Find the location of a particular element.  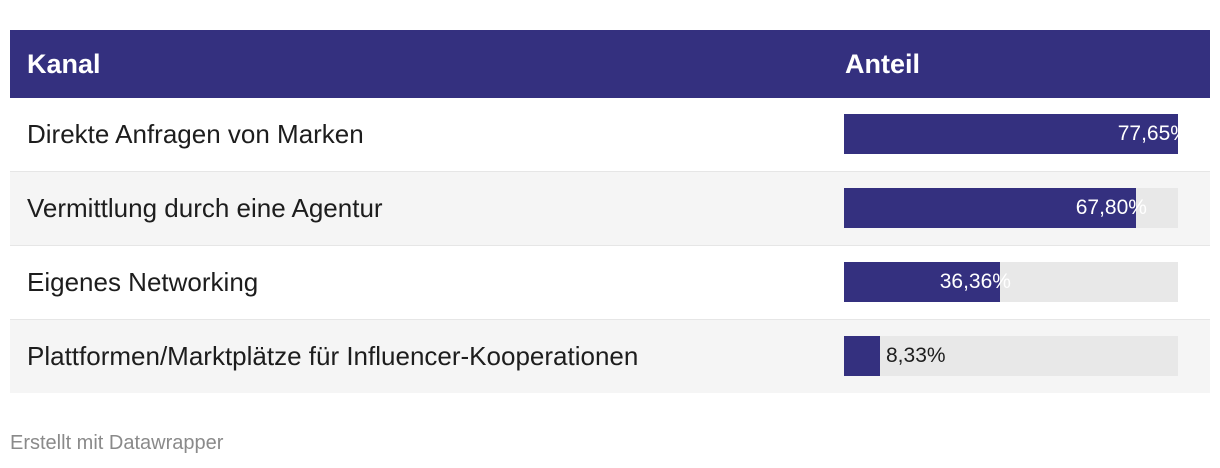

bar-value-label: 67,80% is located at coordinates (1111, 207).